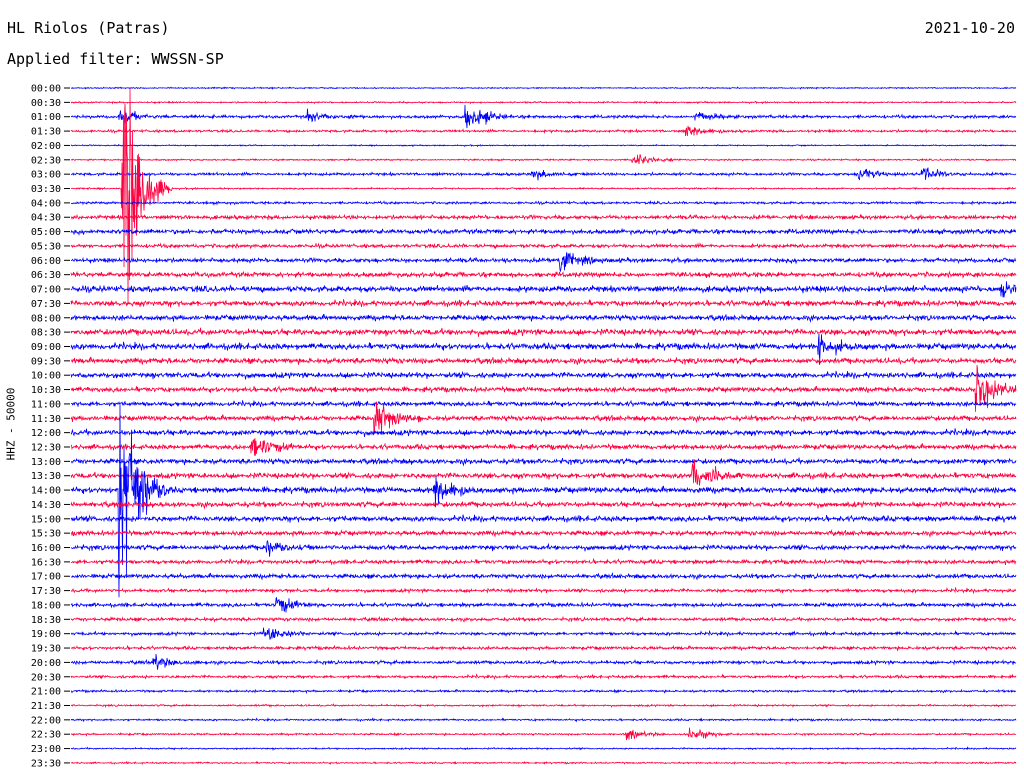 The image size is (1024, 780). What do you see at coordinates (46, 318) in the screenshot?
I see `trace-tick-label: 08:00` at bounding box center [46, 318].